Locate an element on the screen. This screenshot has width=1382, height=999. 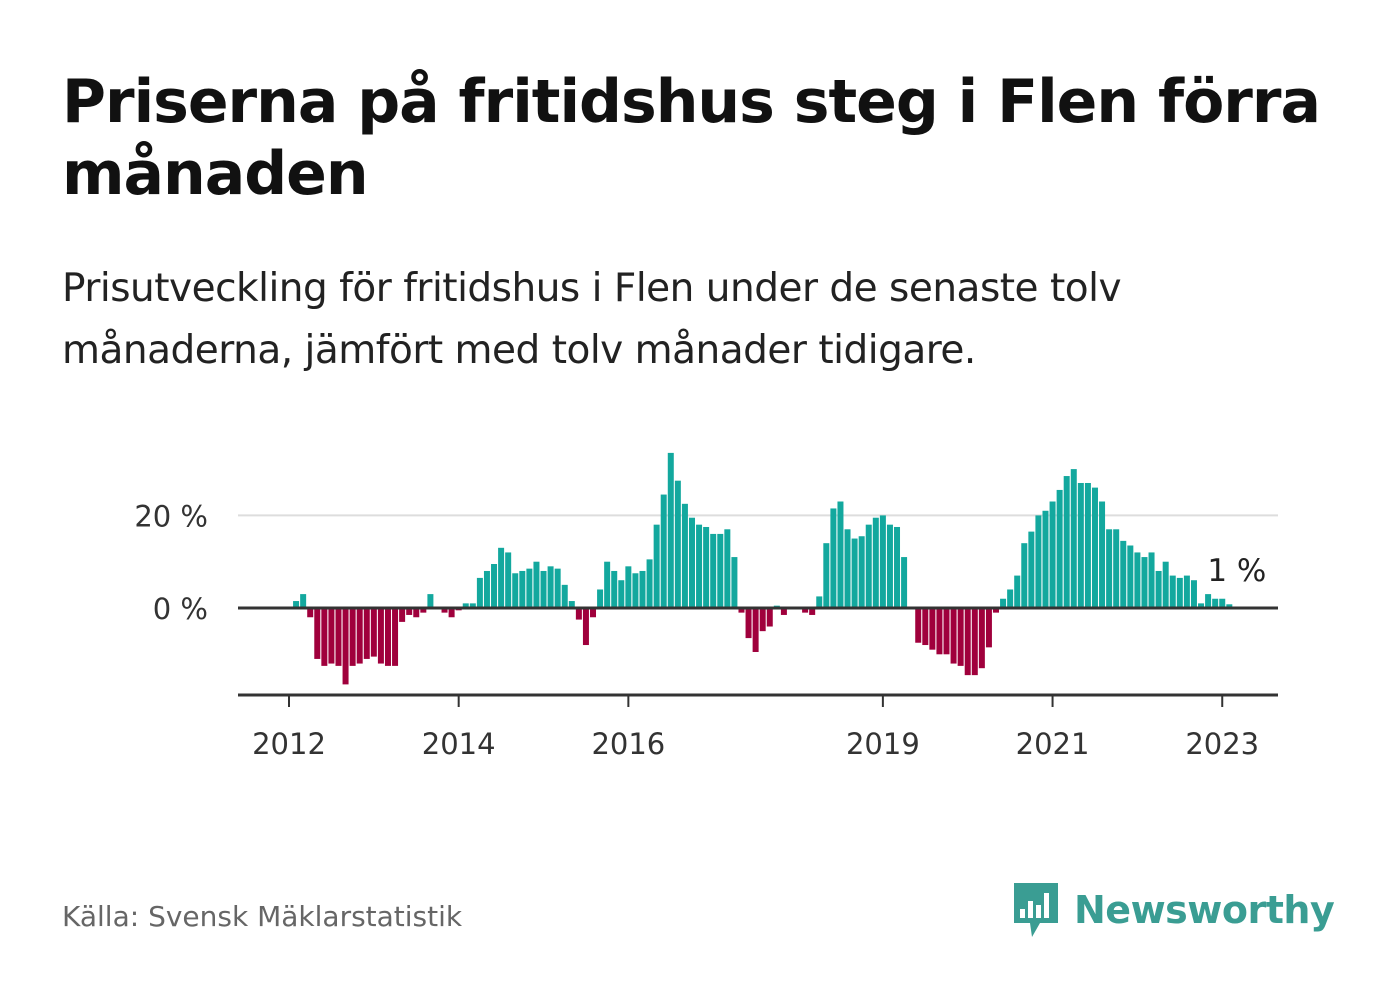
latest-value-label: 1 % is located at coordinates (1236, 571).